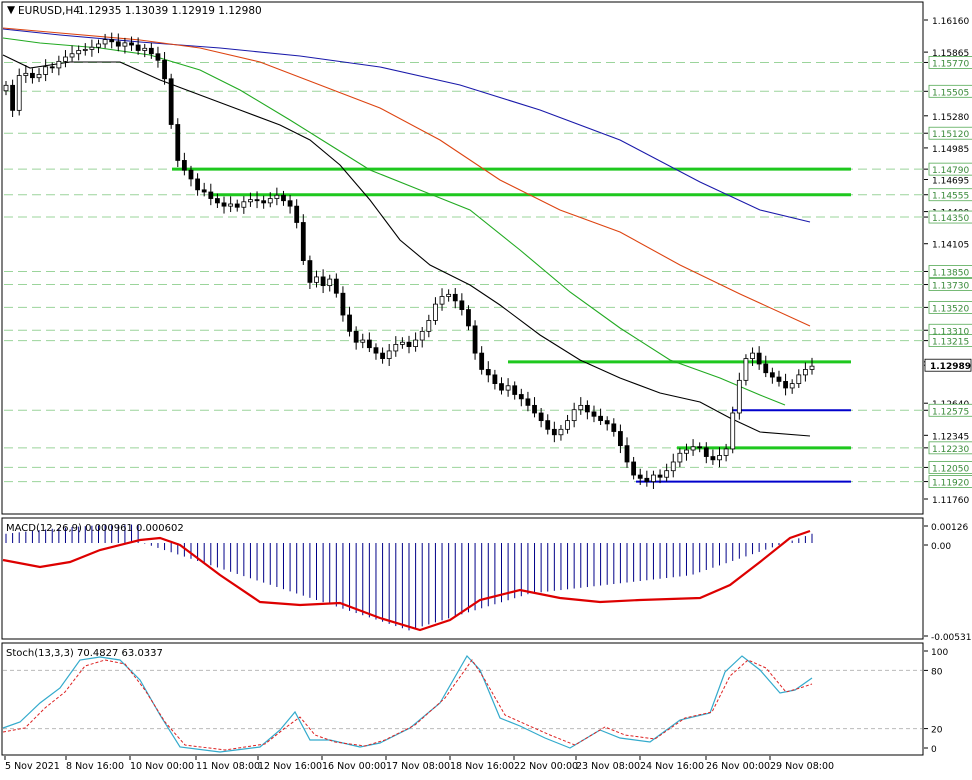 Image resolution: width=972 pixels, height=780 pixels. Describe the element at coordinates (11, 10) in the screenshot. I see `dropdown-triangle-icon: ▼` at that location.